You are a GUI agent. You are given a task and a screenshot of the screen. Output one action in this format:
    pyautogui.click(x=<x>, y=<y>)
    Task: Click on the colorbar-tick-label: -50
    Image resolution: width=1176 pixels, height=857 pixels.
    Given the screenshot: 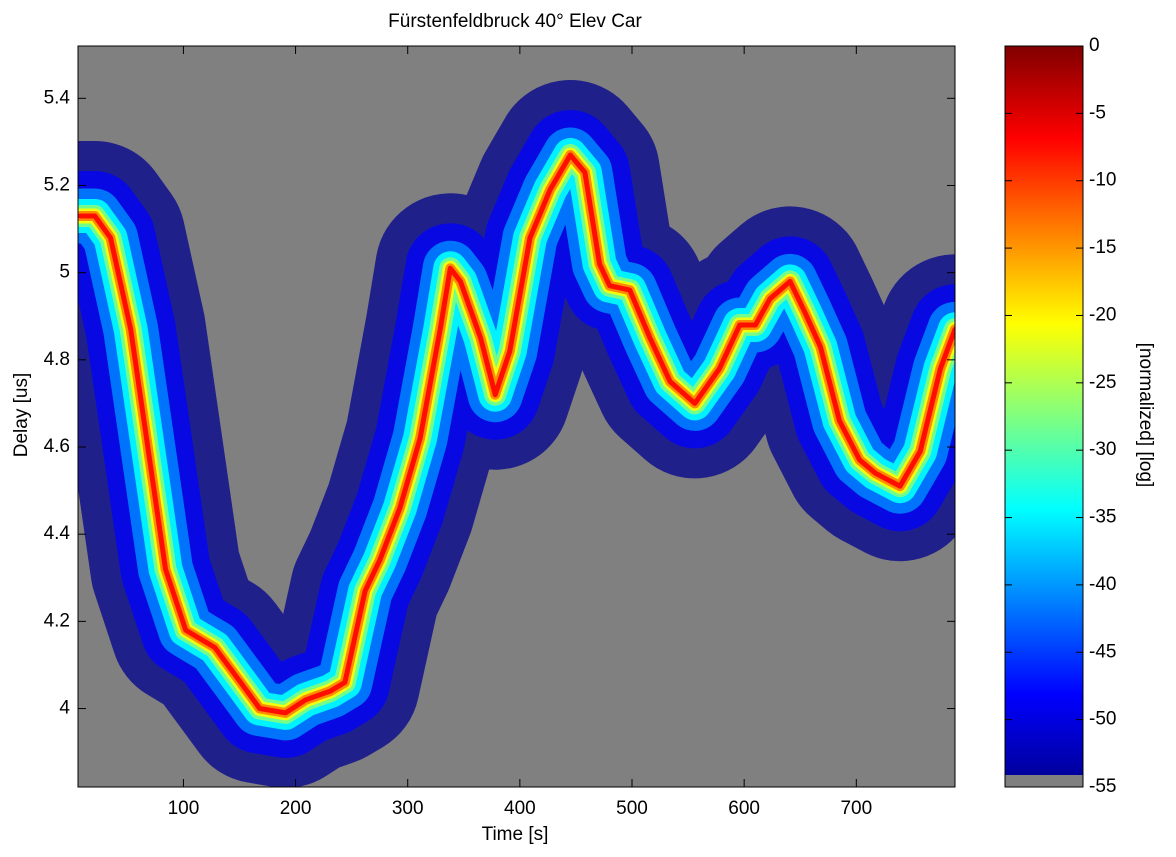 What is the action you would take?
    pyautogui.click(x=1102, y=719)
    